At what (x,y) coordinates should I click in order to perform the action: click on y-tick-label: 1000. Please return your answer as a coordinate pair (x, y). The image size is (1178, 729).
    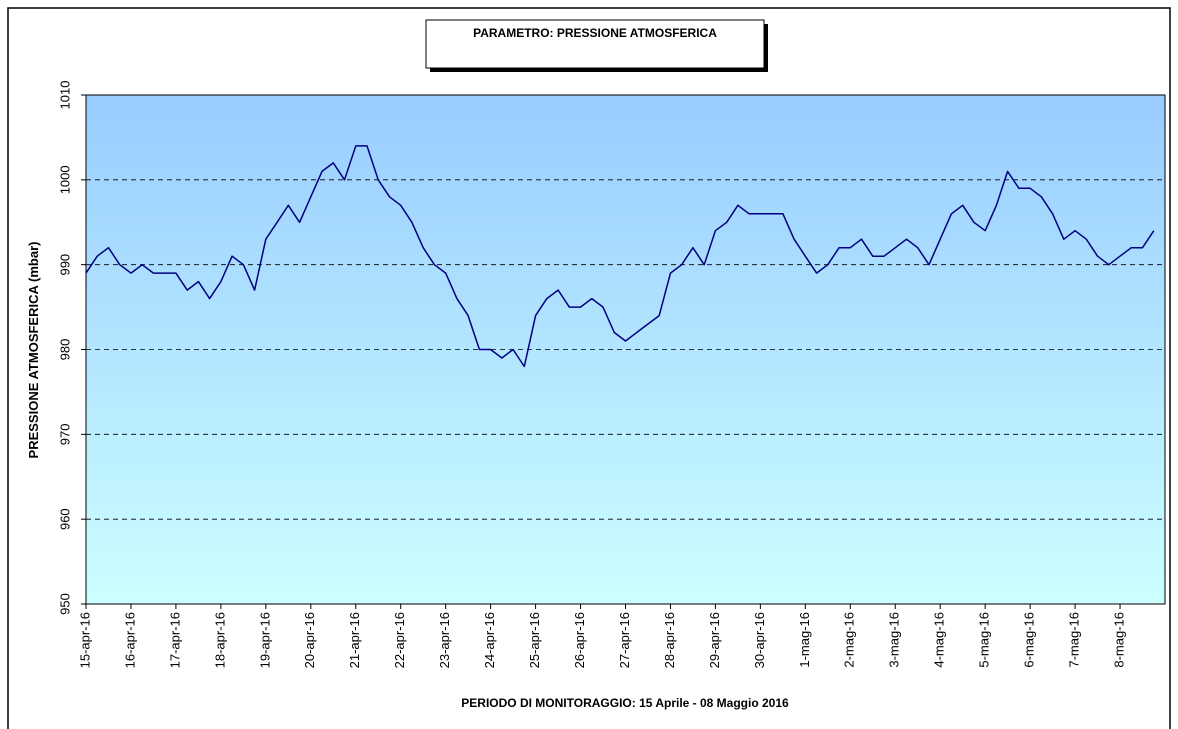
    Looking at the image, I should click on (64, 179).